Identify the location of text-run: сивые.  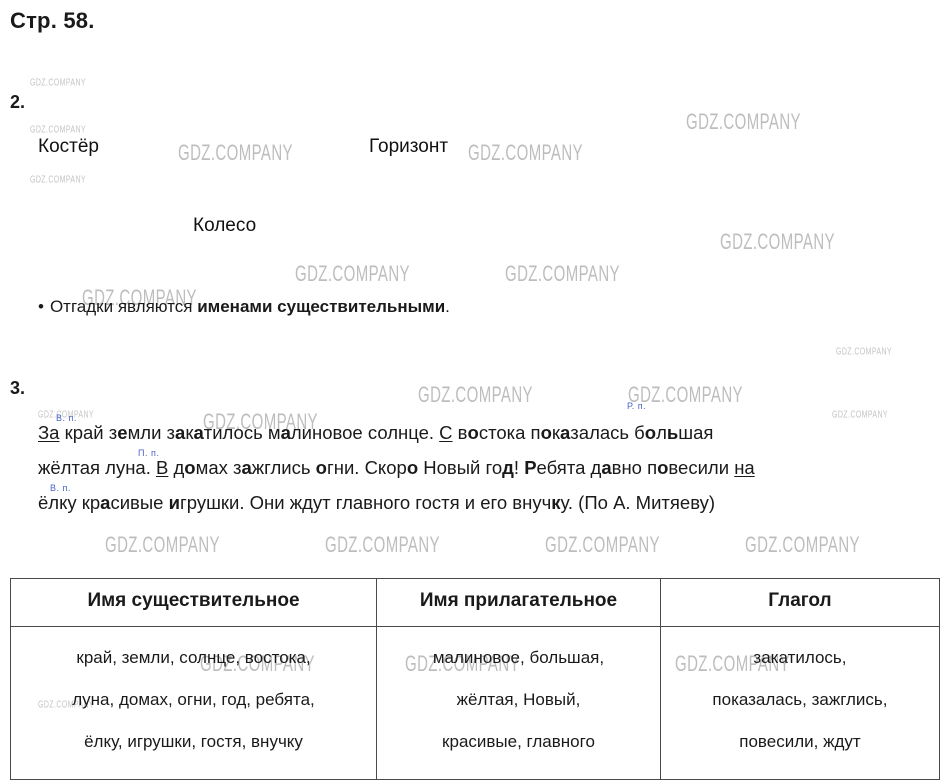
(139, 502).